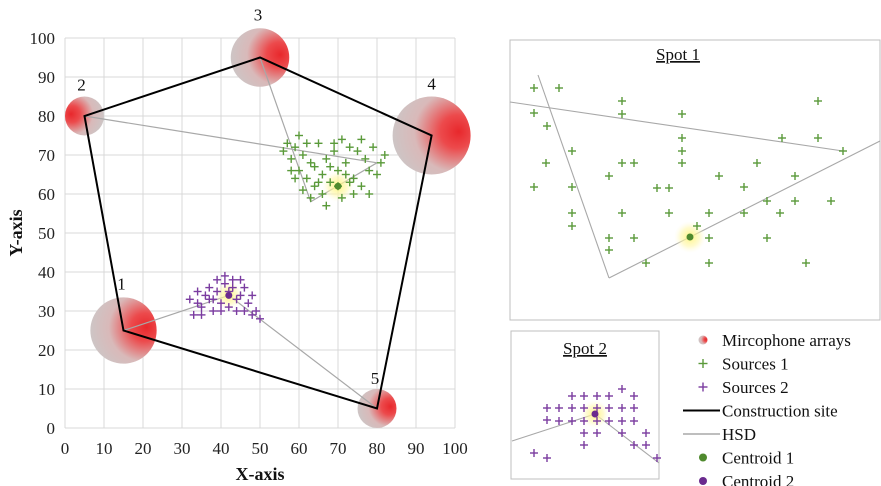  I want to click on y-tick-label: 80, so click(46, 116).